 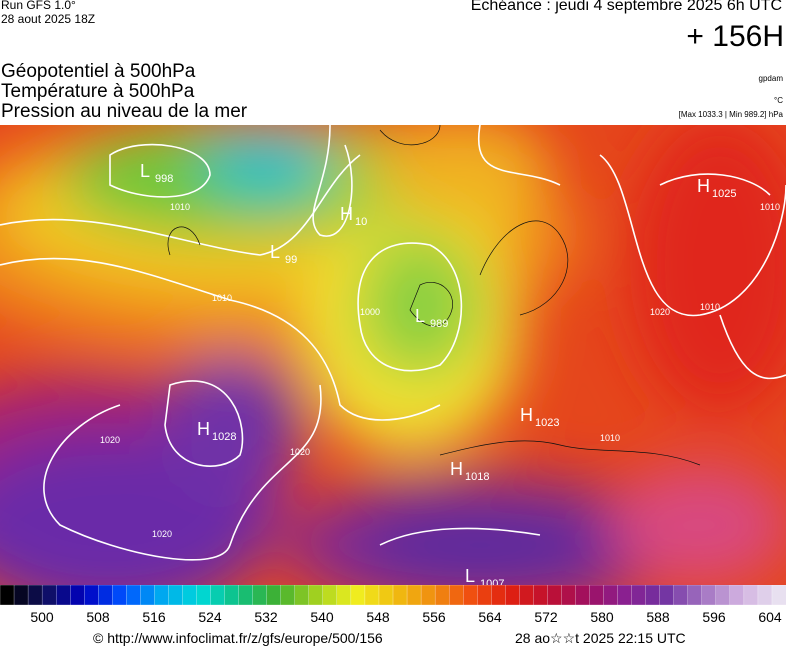 What do you see at coordinates (724, 194) in the screenshot?
I see `center-value: 1025` at bounding box center [724, 194].